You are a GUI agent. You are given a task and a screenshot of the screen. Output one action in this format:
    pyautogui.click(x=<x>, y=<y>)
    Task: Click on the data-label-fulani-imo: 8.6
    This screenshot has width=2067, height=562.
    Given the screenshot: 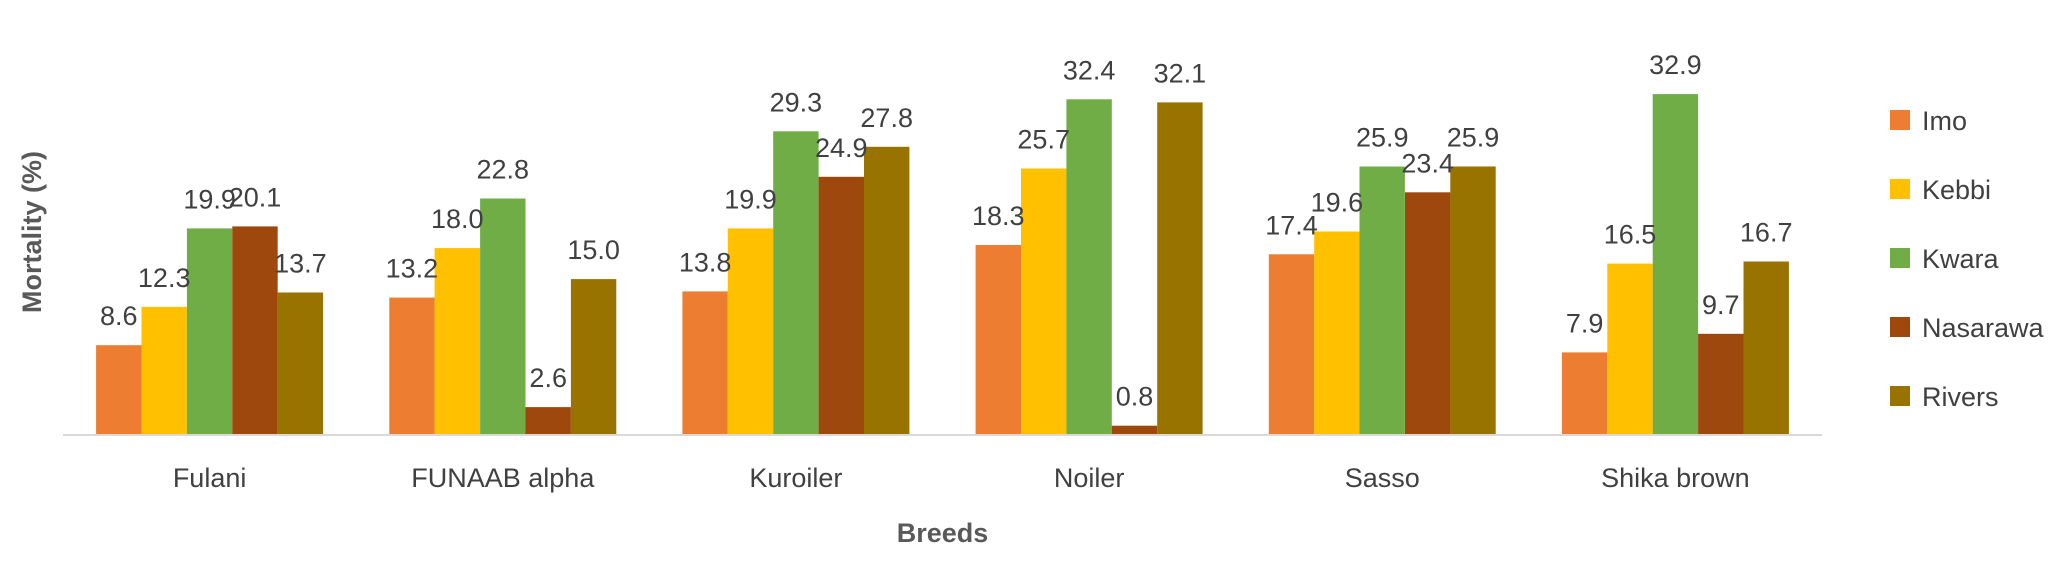 What is the action you would take?
    pyautogui.click(x=119, y=316)
    